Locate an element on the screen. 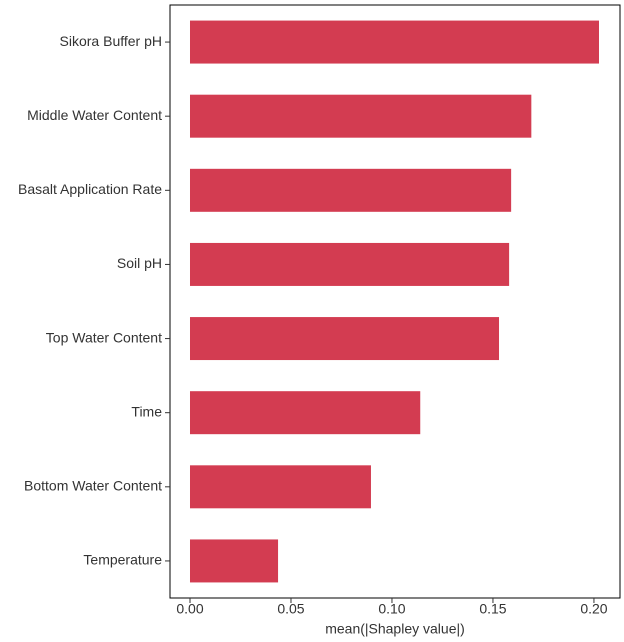 This screenshot has width=624, height=642. y-tick-label: Temperature is located at coordinates (122, 560).